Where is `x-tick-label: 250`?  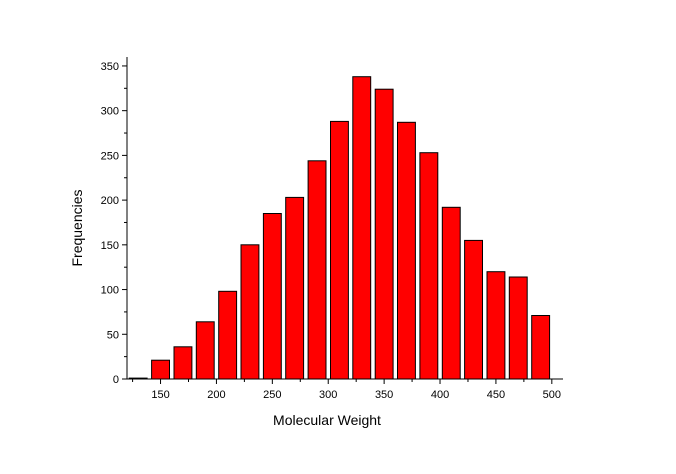
x-tick-label: 250 is located at coordinates (272, 395).